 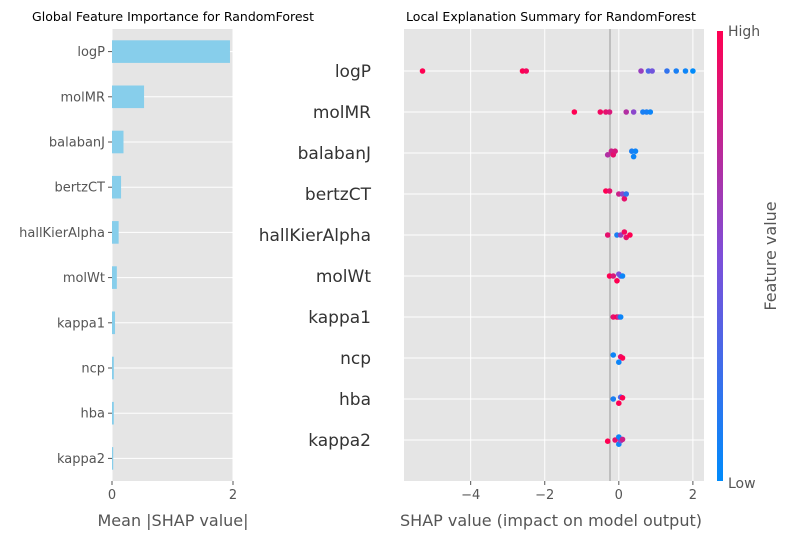 I want to click on summary-feature-label: molMR, so click(x=342, y=113).